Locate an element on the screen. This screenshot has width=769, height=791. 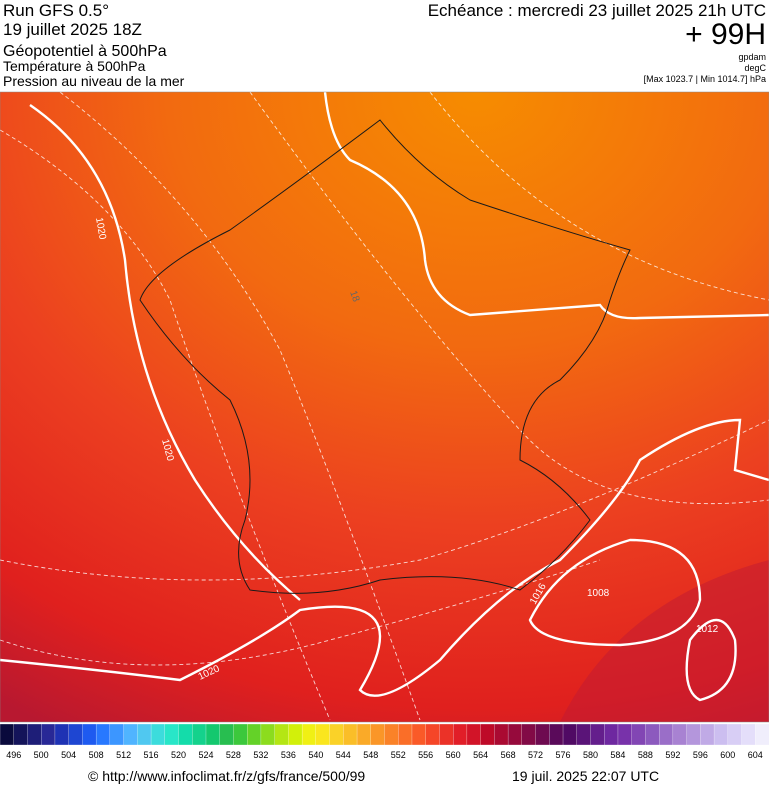
colorbar-label: 508 is located at coordinates (96, 755).